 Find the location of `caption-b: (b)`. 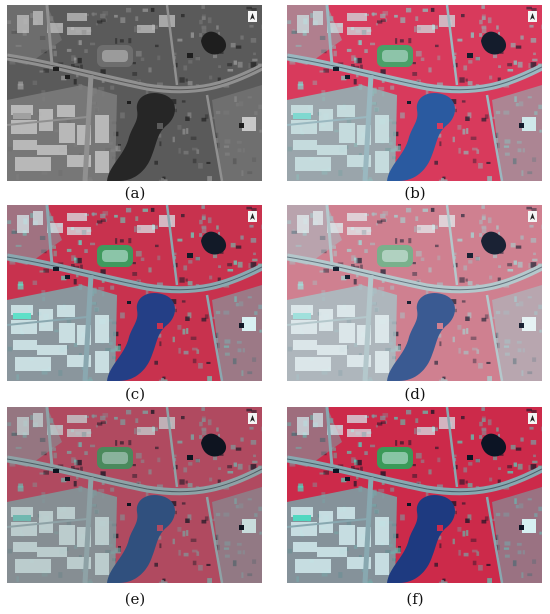

caption-b: (b) is located at coordinates (415, 193).